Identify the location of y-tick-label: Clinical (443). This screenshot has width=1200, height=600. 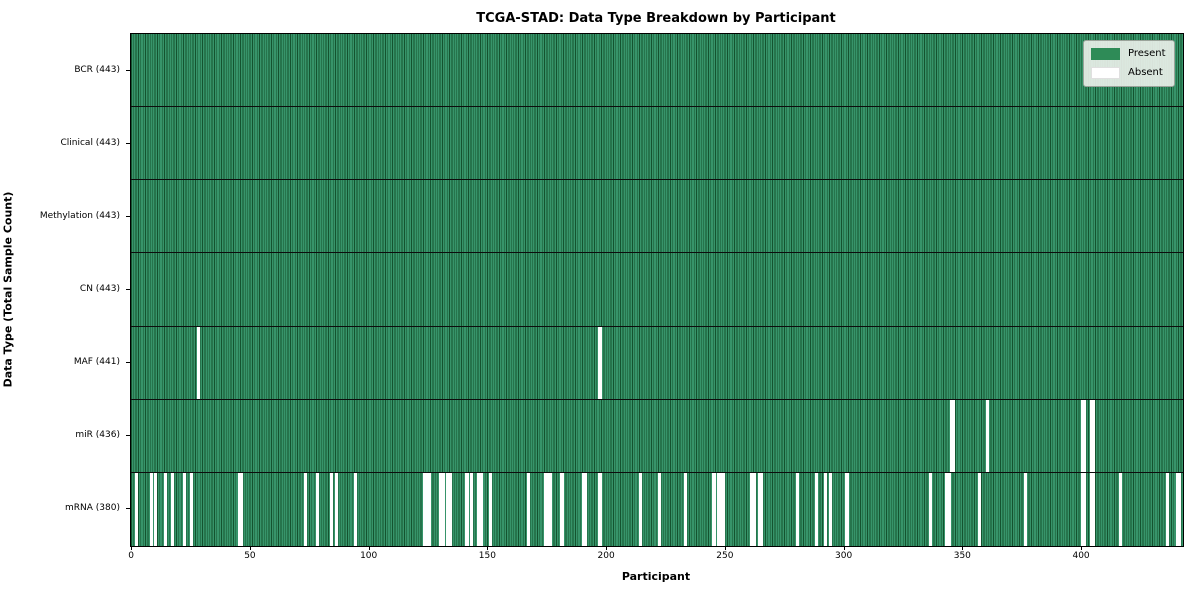
(90, 142).